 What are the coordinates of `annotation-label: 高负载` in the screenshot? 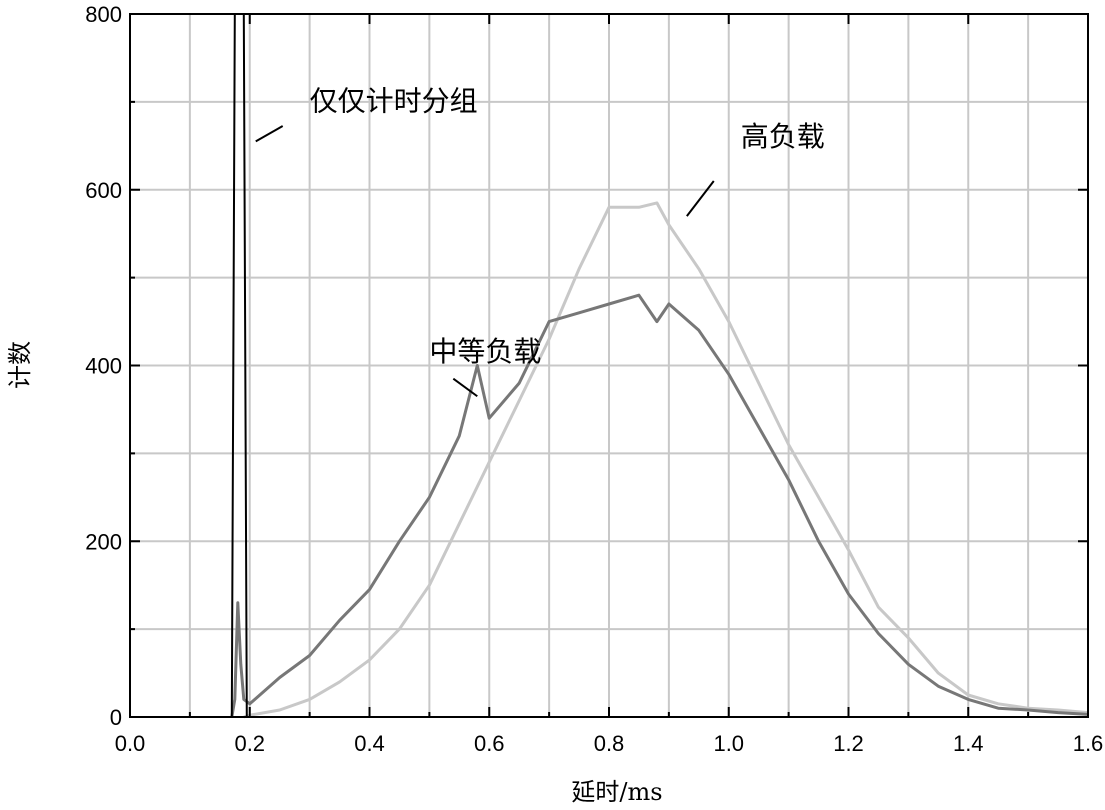 It's located at (783, 136).